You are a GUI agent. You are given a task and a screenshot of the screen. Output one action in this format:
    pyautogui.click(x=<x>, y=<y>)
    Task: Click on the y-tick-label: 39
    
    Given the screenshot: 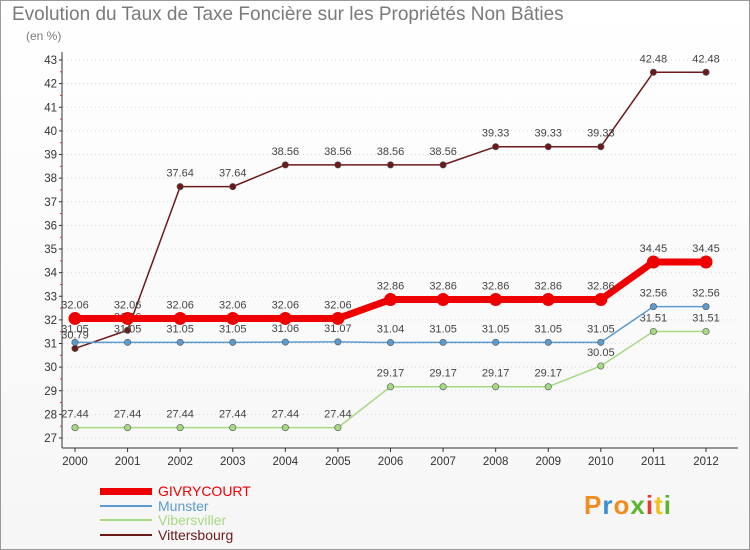 What is the action you would take?
    pyautogui.click(x=50, y=156)
    